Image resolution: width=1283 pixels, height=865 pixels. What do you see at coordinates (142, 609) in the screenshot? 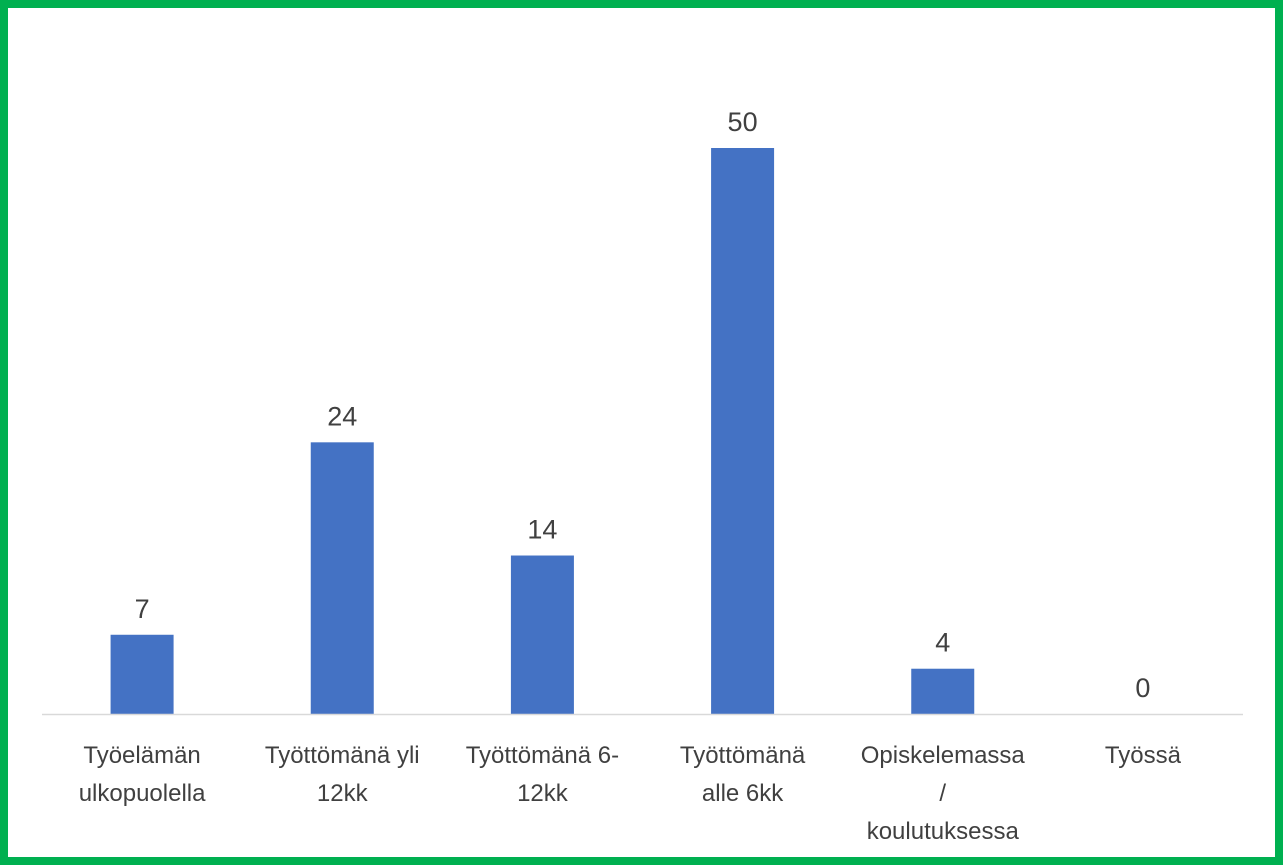
I see `value-label-0: 7` at bounding box center [142, 609].